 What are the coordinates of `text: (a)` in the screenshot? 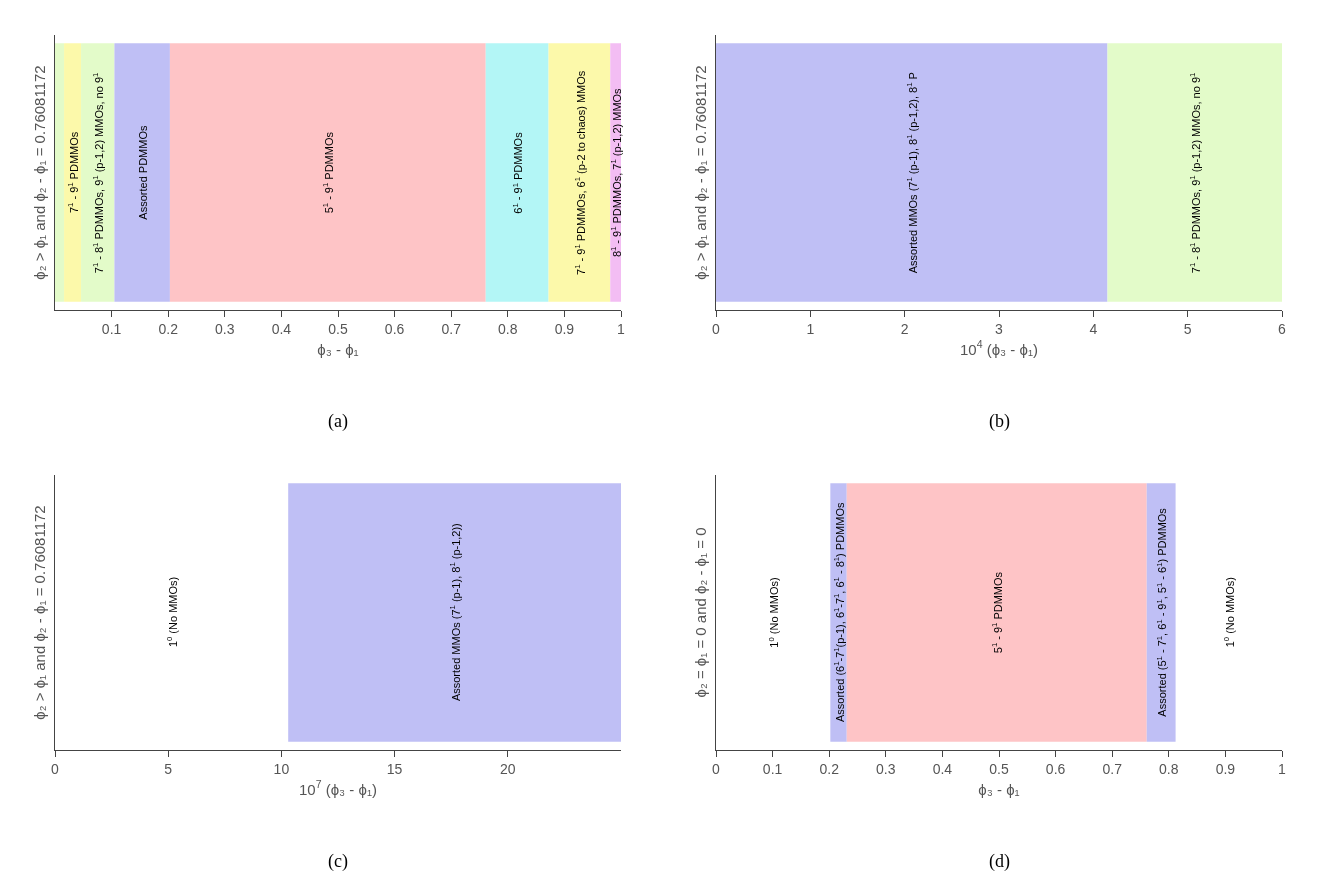 It's located at (338, 421).